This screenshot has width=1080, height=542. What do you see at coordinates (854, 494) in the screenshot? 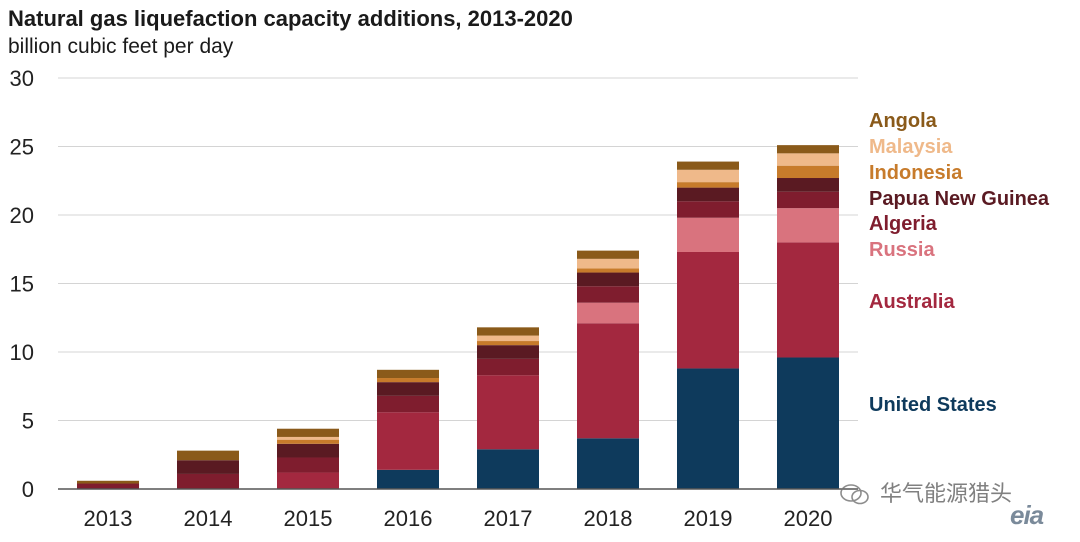
I see `wechat-icon` at bounding box center [854, 494].